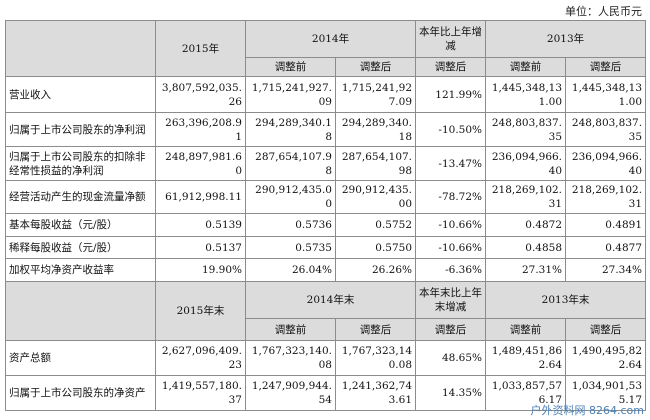  I want to click on subheader-row: 调整前 调整后 调整后 调整前 调整后, so click(326, 67).